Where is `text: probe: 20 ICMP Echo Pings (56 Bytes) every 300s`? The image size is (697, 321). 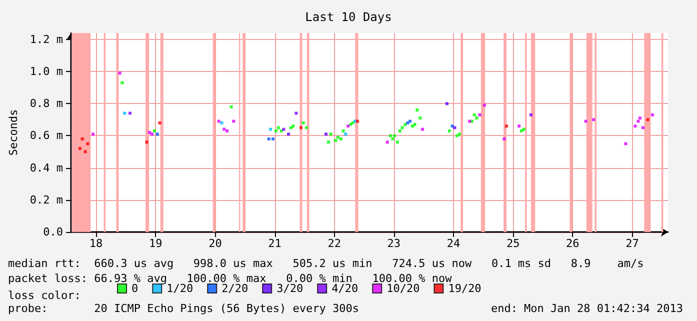 text: probe: 20 ICMP Echo Pings (56 Bytes) every 300s is located at coordinates (183, 308).